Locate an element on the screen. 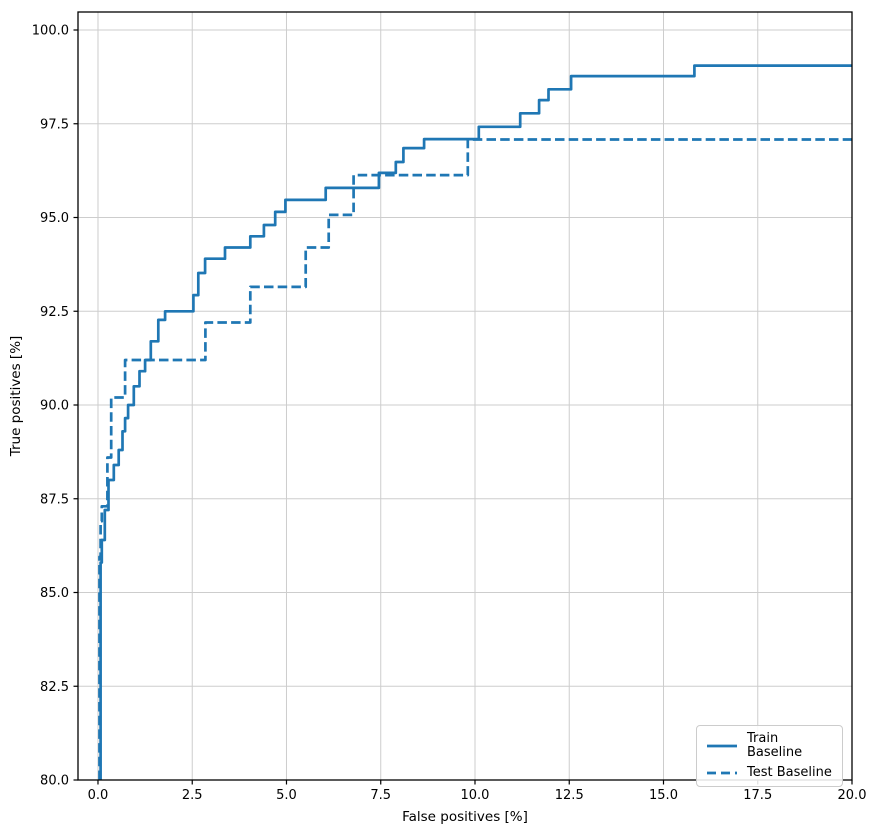  legend-item-test-baseline: Test Baseline is located at coordinates (770, 772).